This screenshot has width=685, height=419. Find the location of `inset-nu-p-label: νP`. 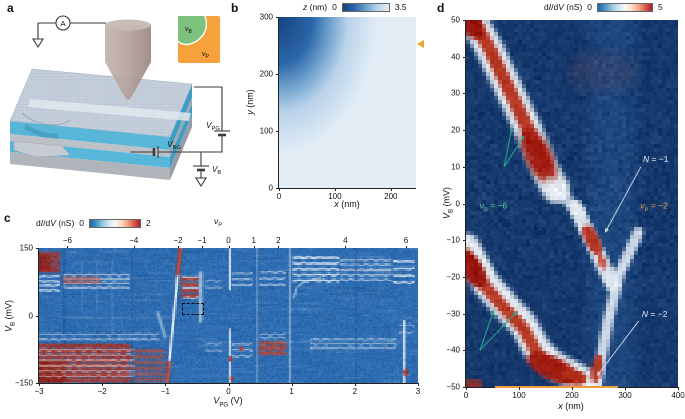

inset-nu-p-label: νP is located at coordinates (206, 55).